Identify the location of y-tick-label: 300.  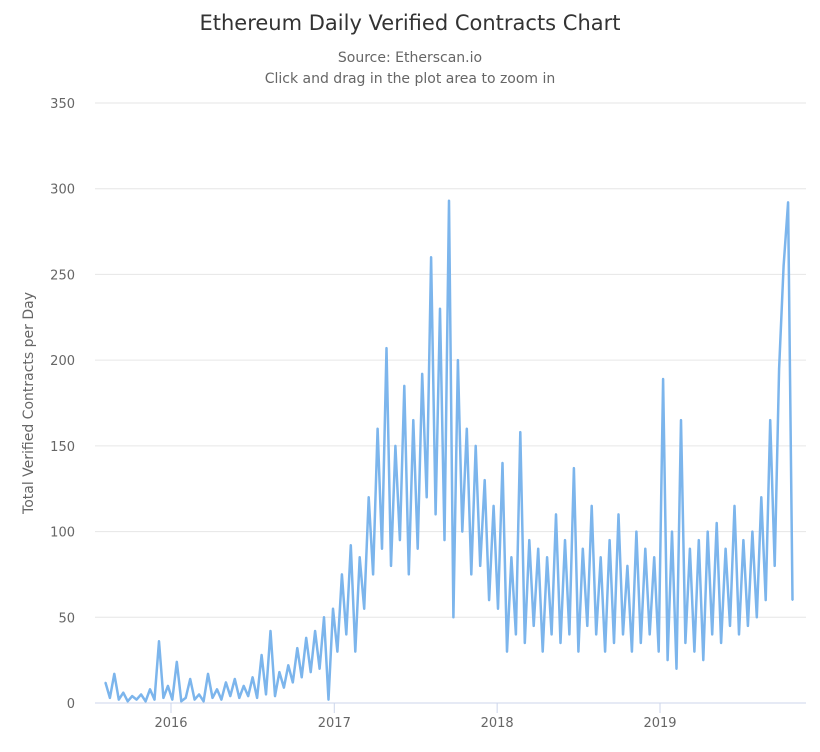
(62, 190).